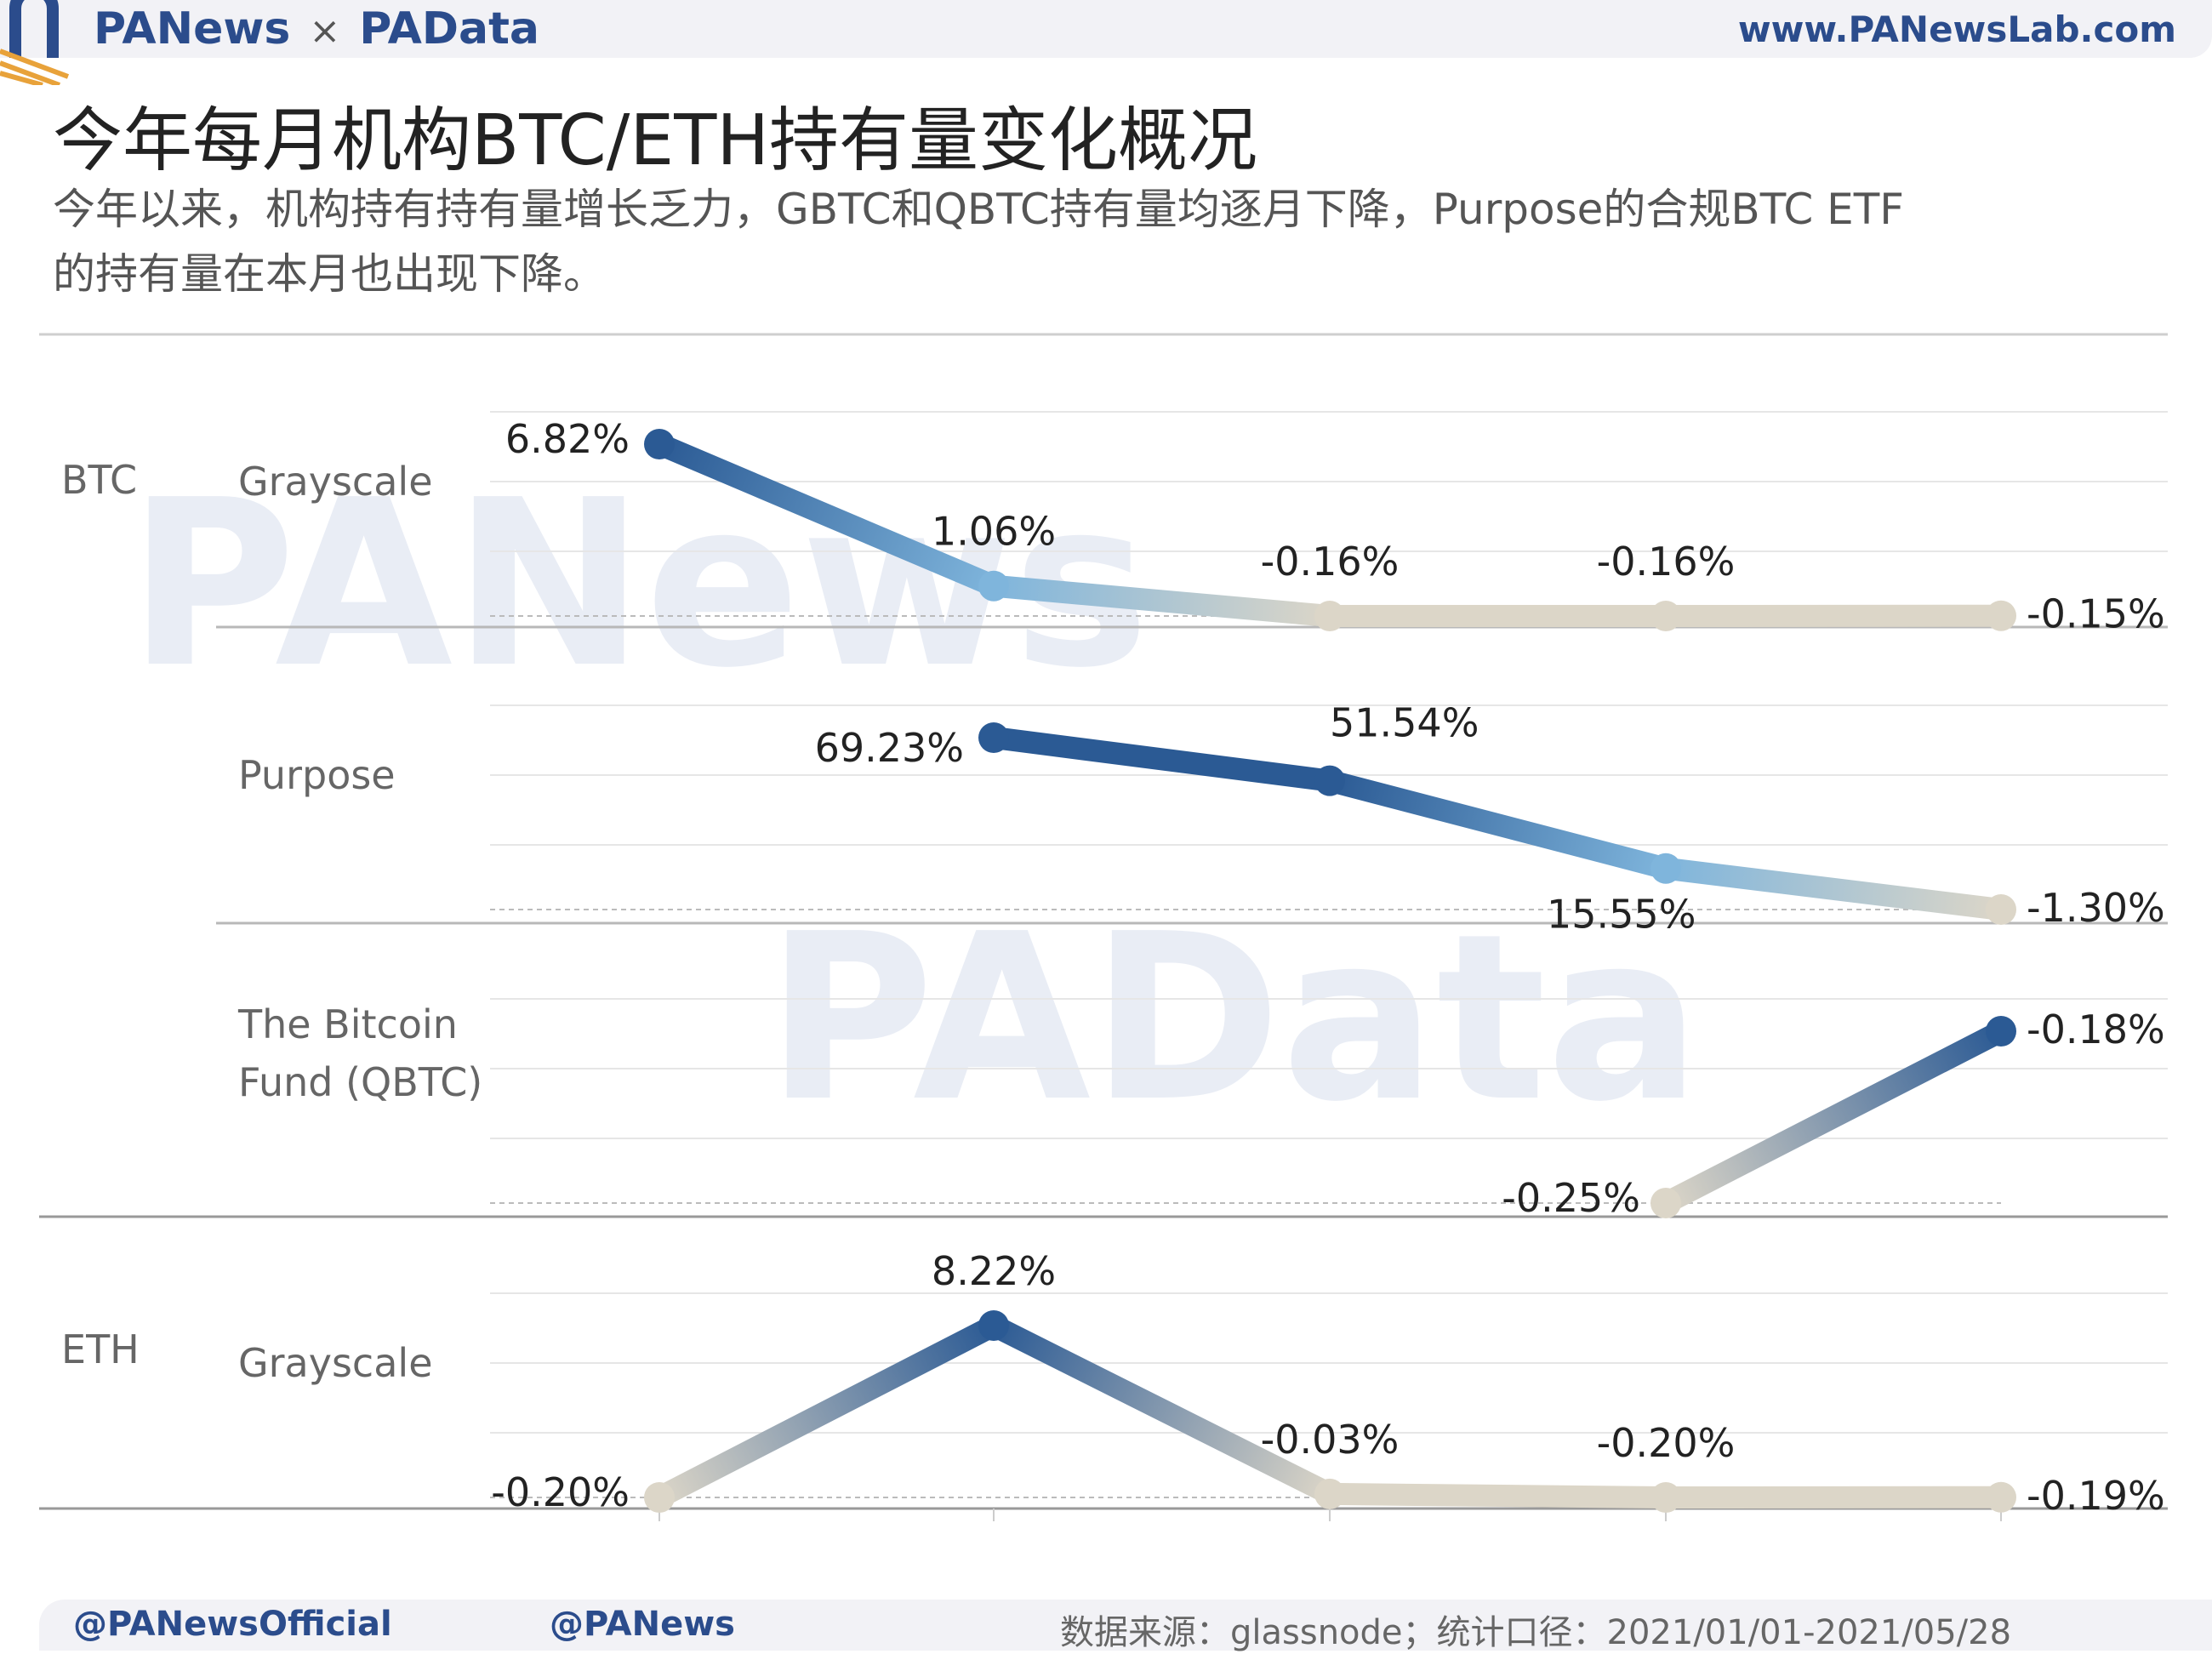 The width and height of the screenshot is (2212, 1654). I want to click on brand-padata: PAData, so click(449, 28).